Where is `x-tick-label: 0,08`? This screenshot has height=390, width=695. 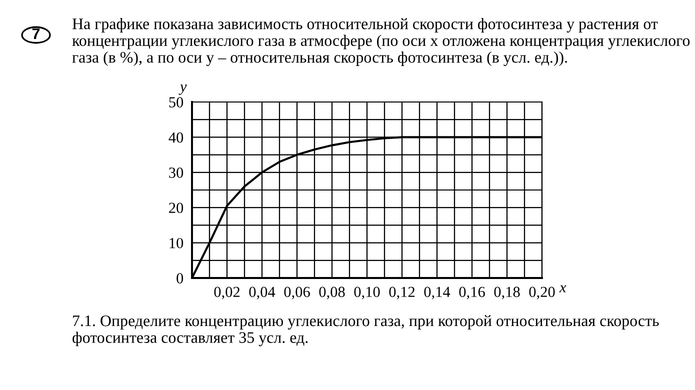
x-tick-label: 0,08 is located at coordinates (332, 293).